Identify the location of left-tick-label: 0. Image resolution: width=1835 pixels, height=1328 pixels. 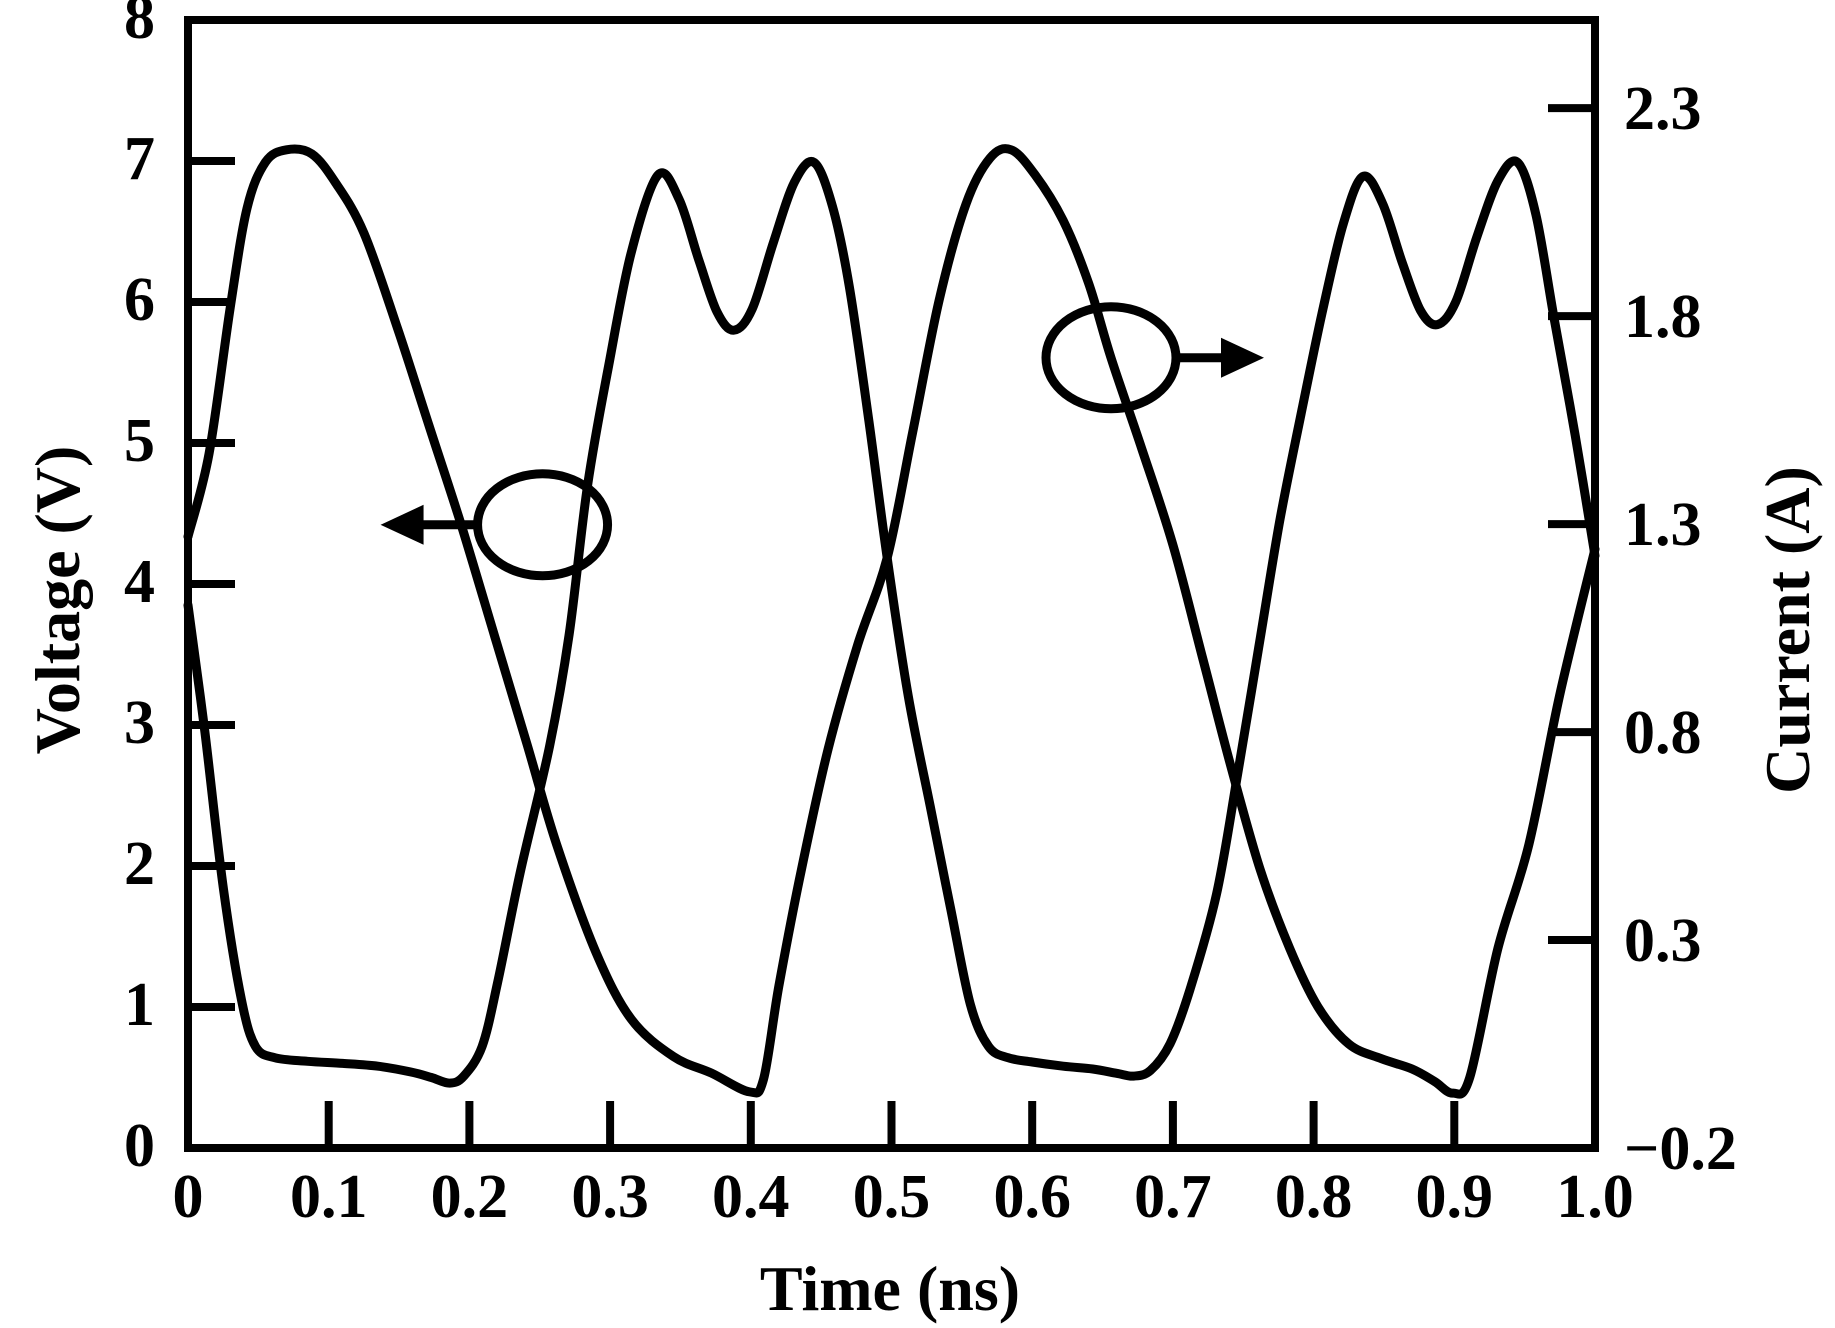
(139, 1146).